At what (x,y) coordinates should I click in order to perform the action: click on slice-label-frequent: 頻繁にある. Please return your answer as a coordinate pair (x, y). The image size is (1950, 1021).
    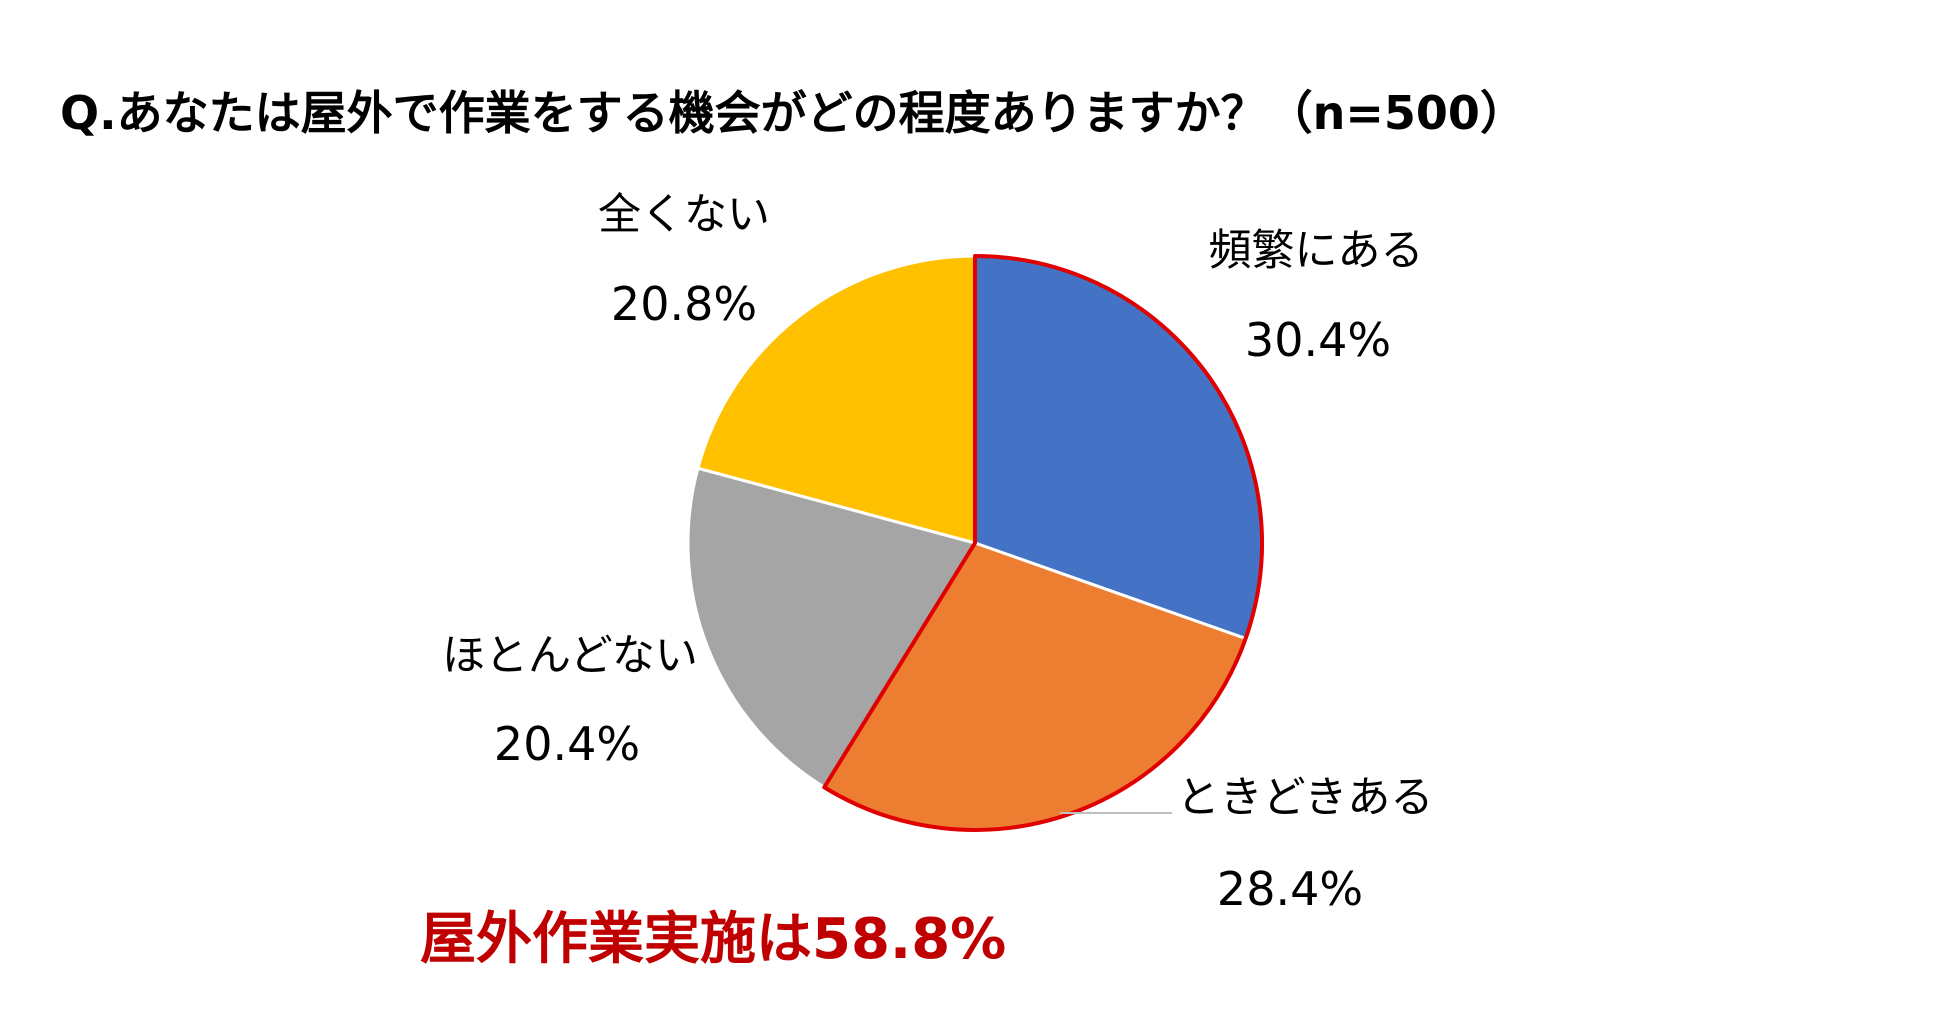
    Looking at the image, I should click on (1316, 251).